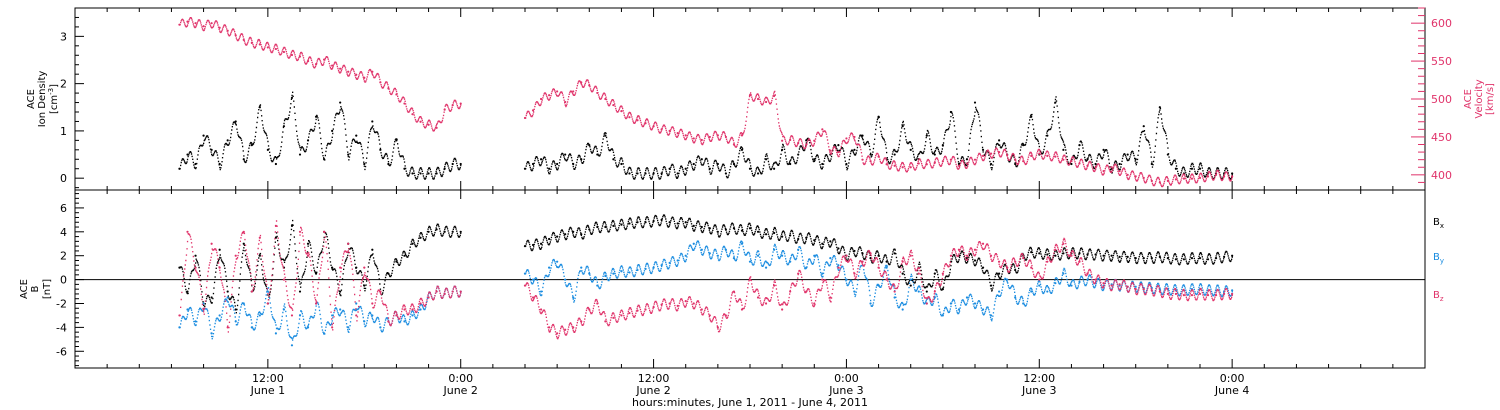 The height and width of the screenshot is (410, 1500). I want to click on by-trace, so click(320, 313).